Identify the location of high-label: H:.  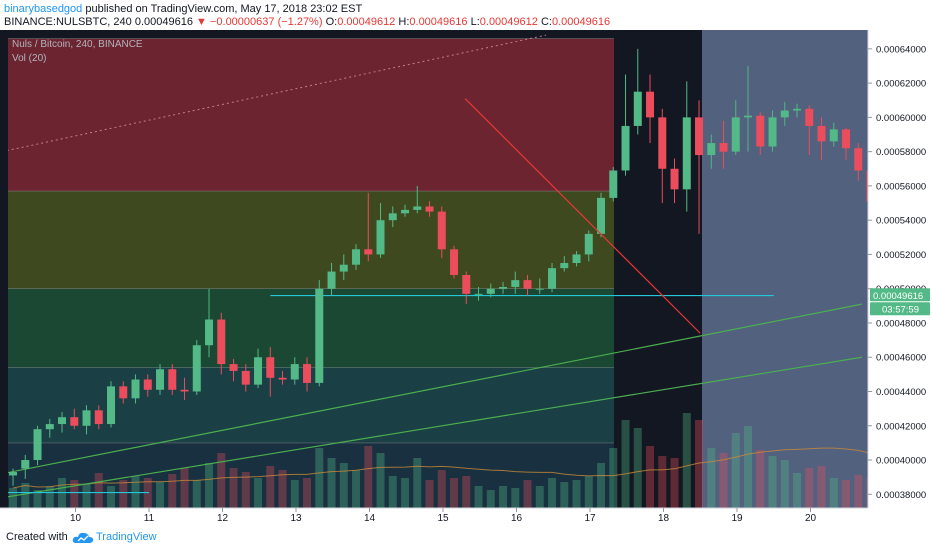
(404, 22).